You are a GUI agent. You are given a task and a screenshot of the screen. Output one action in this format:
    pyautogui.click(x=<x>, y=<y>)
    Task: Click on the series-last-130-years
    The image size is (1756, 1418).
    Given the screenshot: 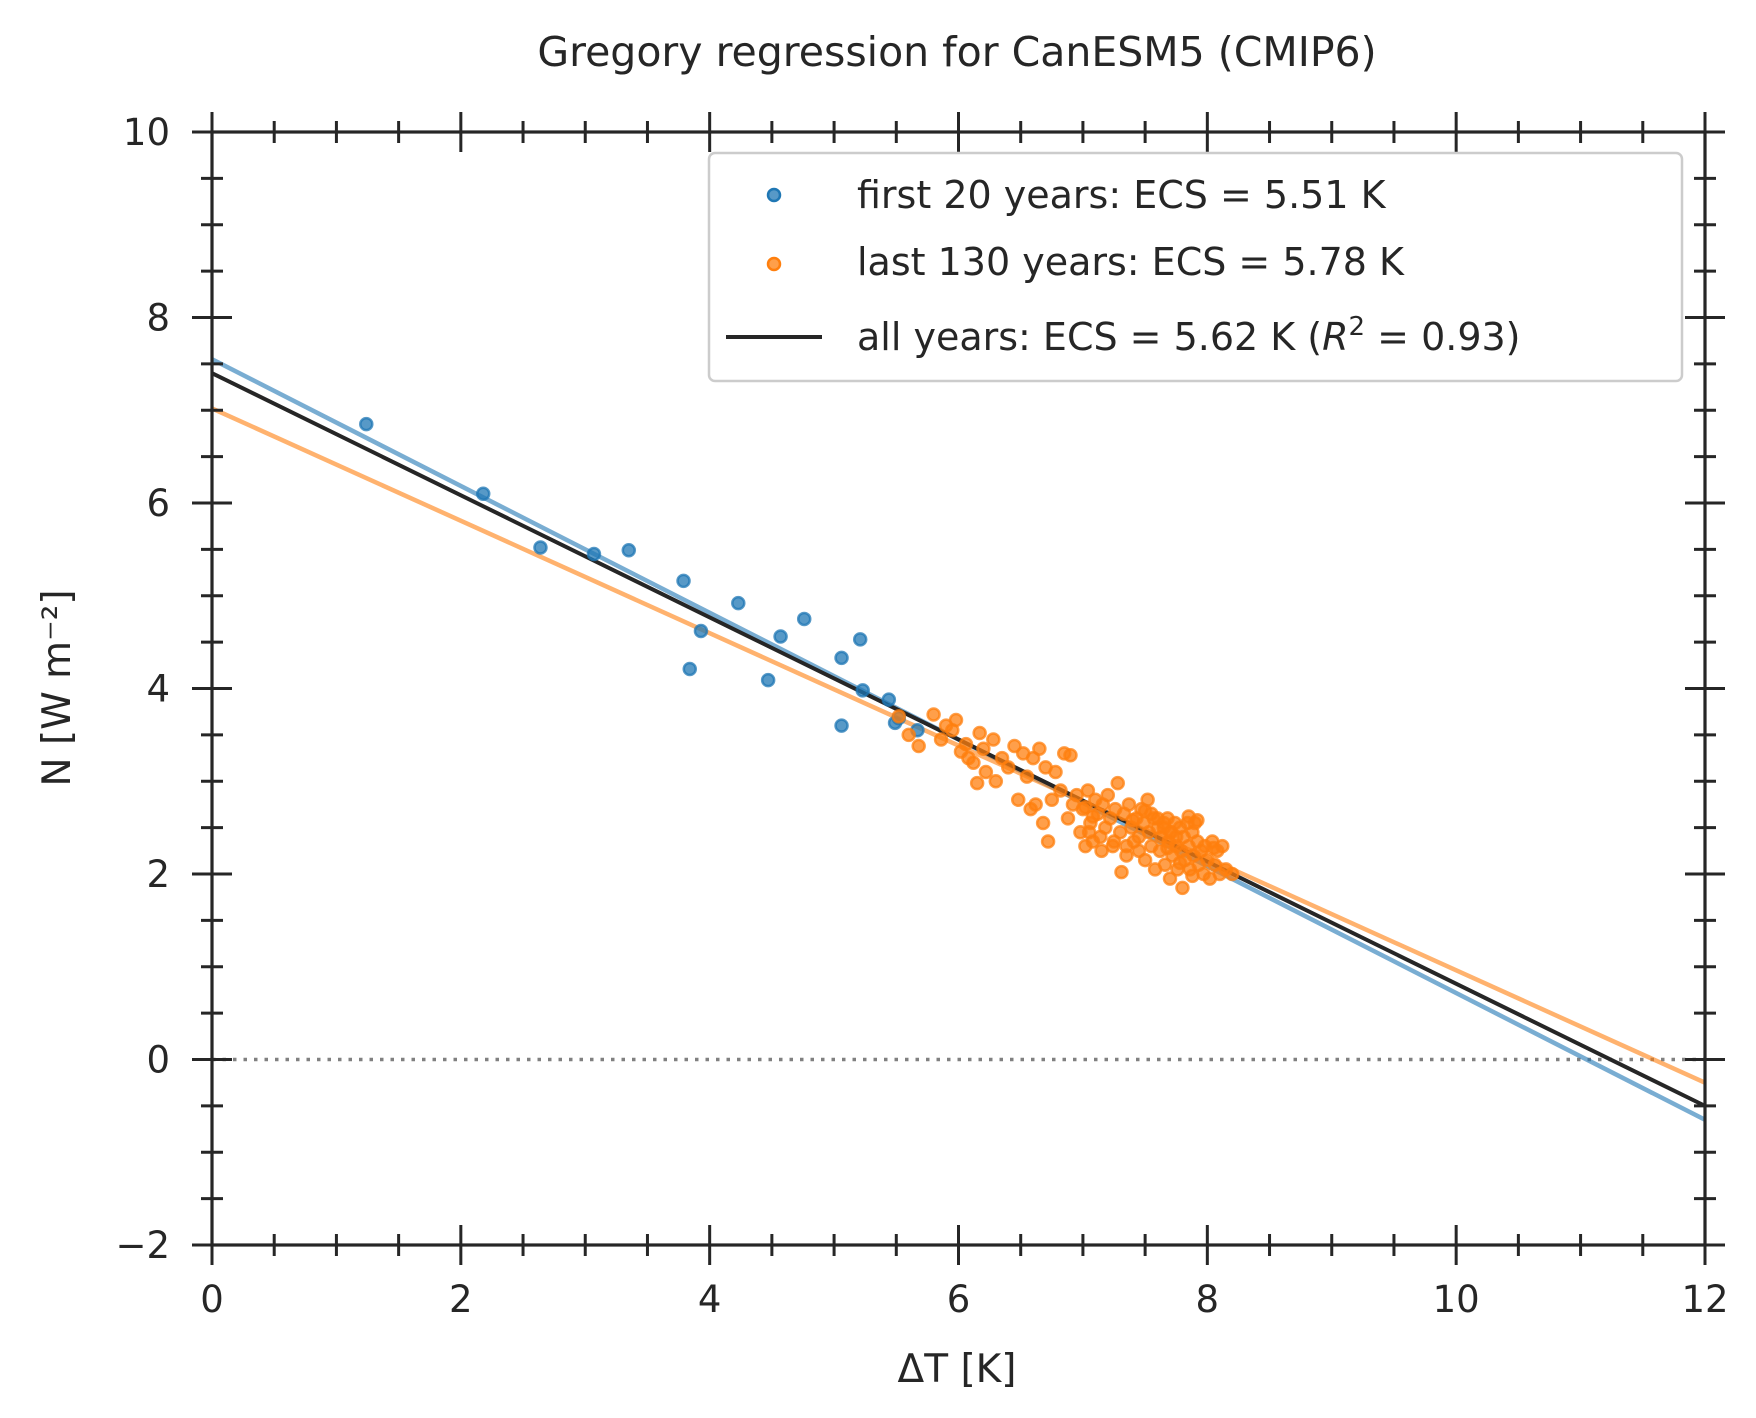 What is the action you would take?
    pyautogui.click(x=1065, y=801)
    